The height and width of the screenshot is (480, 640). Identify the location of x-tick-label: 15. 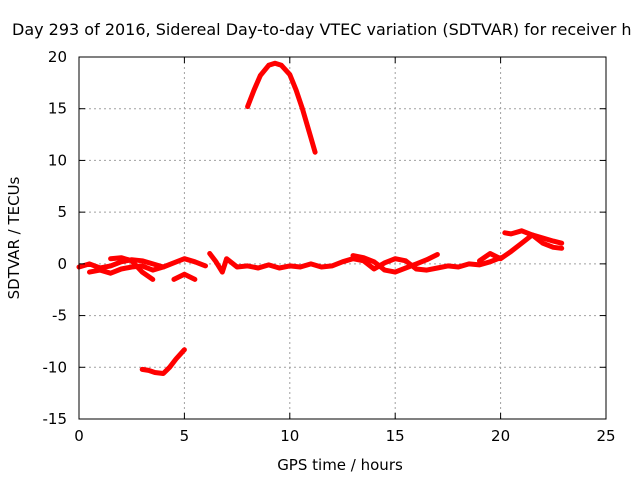
(395, 436).